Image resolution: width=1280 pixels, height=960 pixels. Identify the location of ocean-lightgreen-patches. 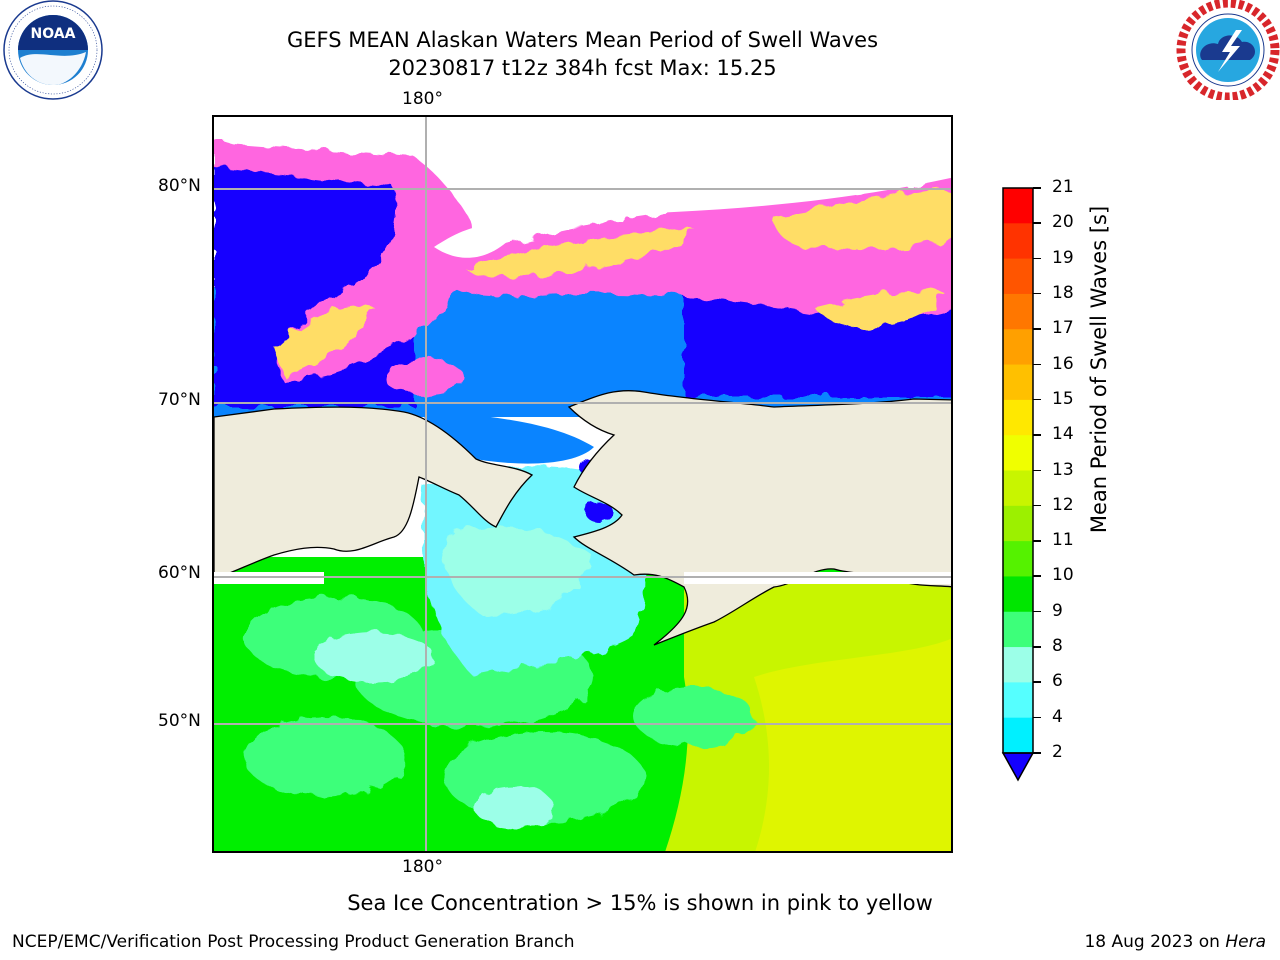
(499, 712).